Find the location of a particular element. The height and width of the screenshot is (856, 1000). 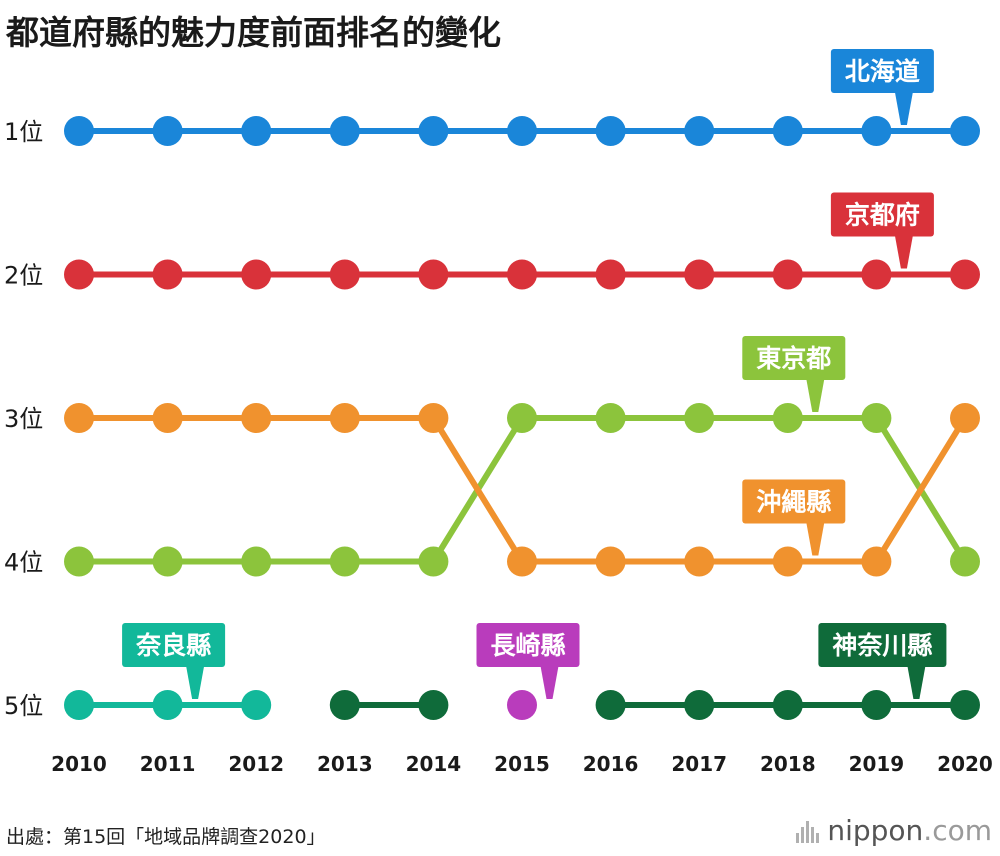

series-2-callout-box is located at coordinates (794, 358).